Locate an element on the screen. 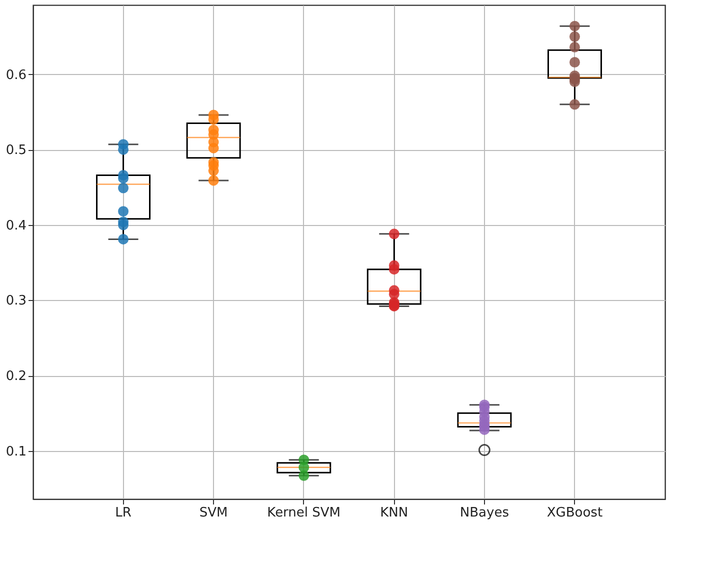 This screenshot has height=562, width=723. x-tick-label: KNN is located at coordinates (394, 513).